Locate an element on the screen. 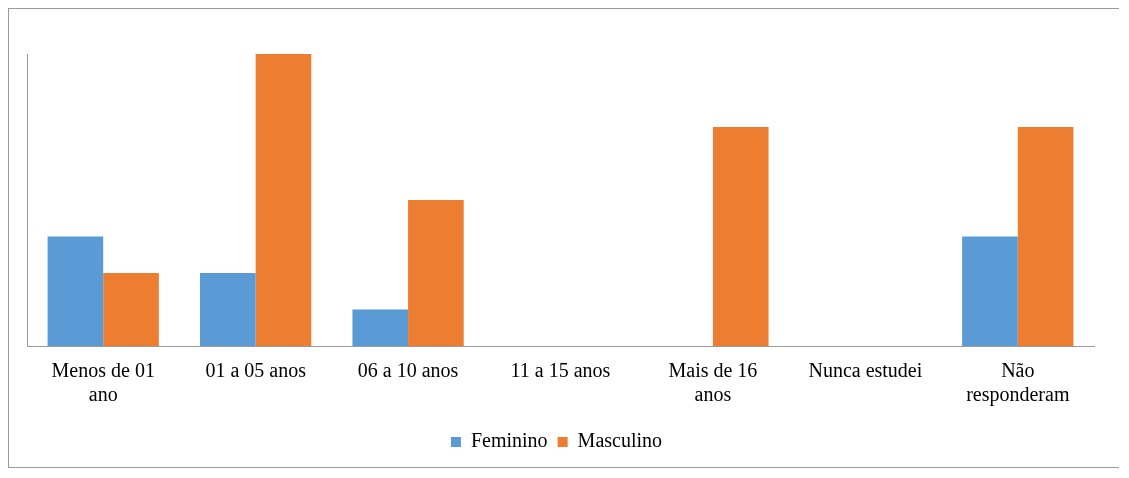 The height and width of the screenshot is (478, 1129). x-tick-label: 11 a 15 anos is located at coordinates (560, 370).